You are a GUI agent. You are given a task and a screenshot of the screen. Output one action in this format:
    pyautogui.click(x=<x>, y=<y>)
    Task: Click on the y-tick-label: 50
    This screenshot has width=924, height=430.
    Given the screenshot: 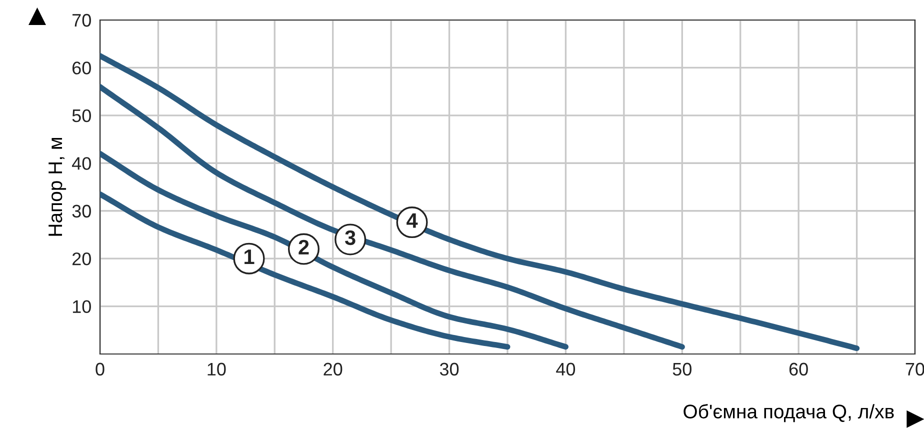 What is the action you would take?
    pyautogui.click(x=81, y=115)
    